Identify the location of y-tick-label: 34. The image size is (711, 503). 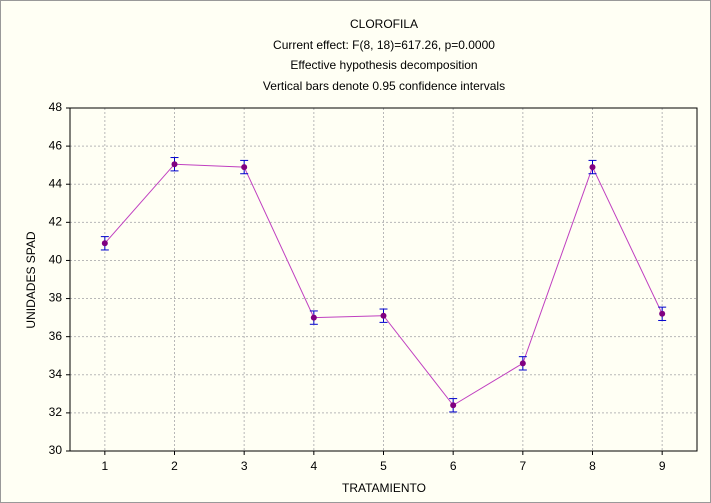
(56, 374).